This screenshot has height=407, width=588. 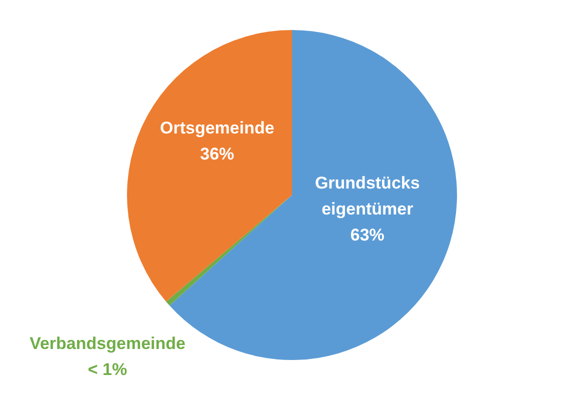 I want to click on data-label: 63%, so click(x=367, y=234).